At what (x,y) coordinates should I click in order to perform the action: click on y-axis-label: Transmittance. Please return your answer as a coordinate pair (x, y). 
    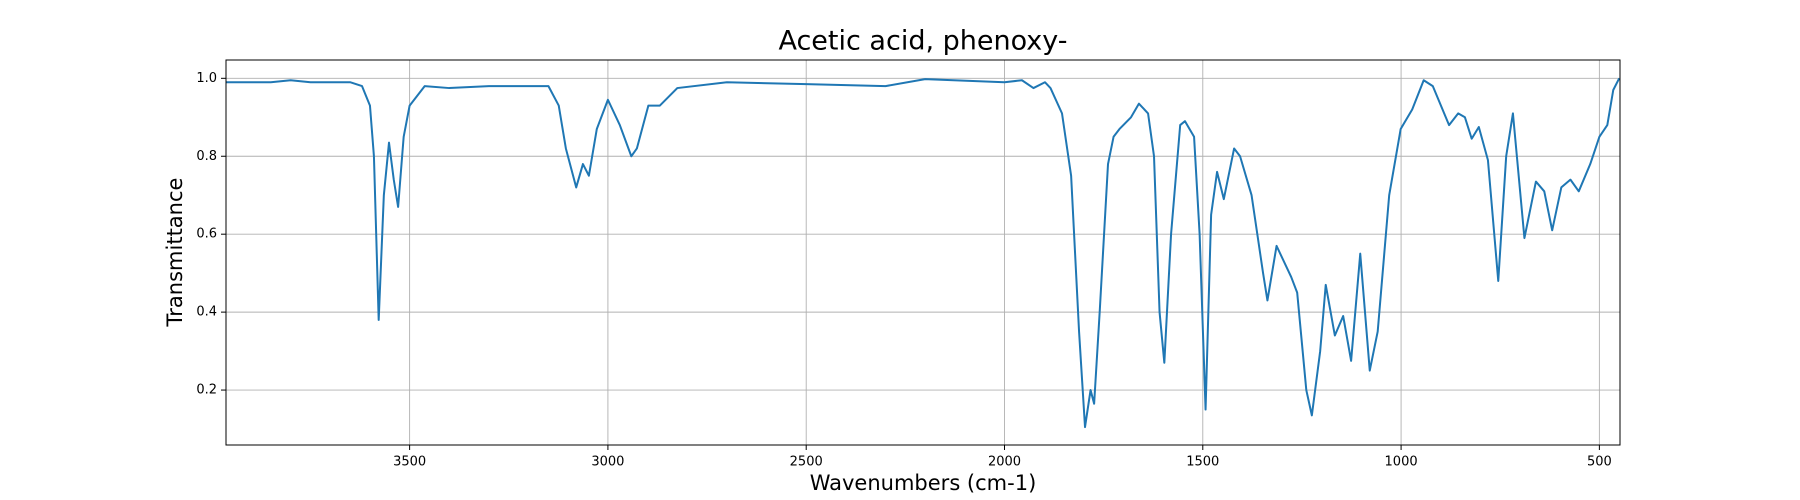
    Looking at the image, I should click on (175, 253).